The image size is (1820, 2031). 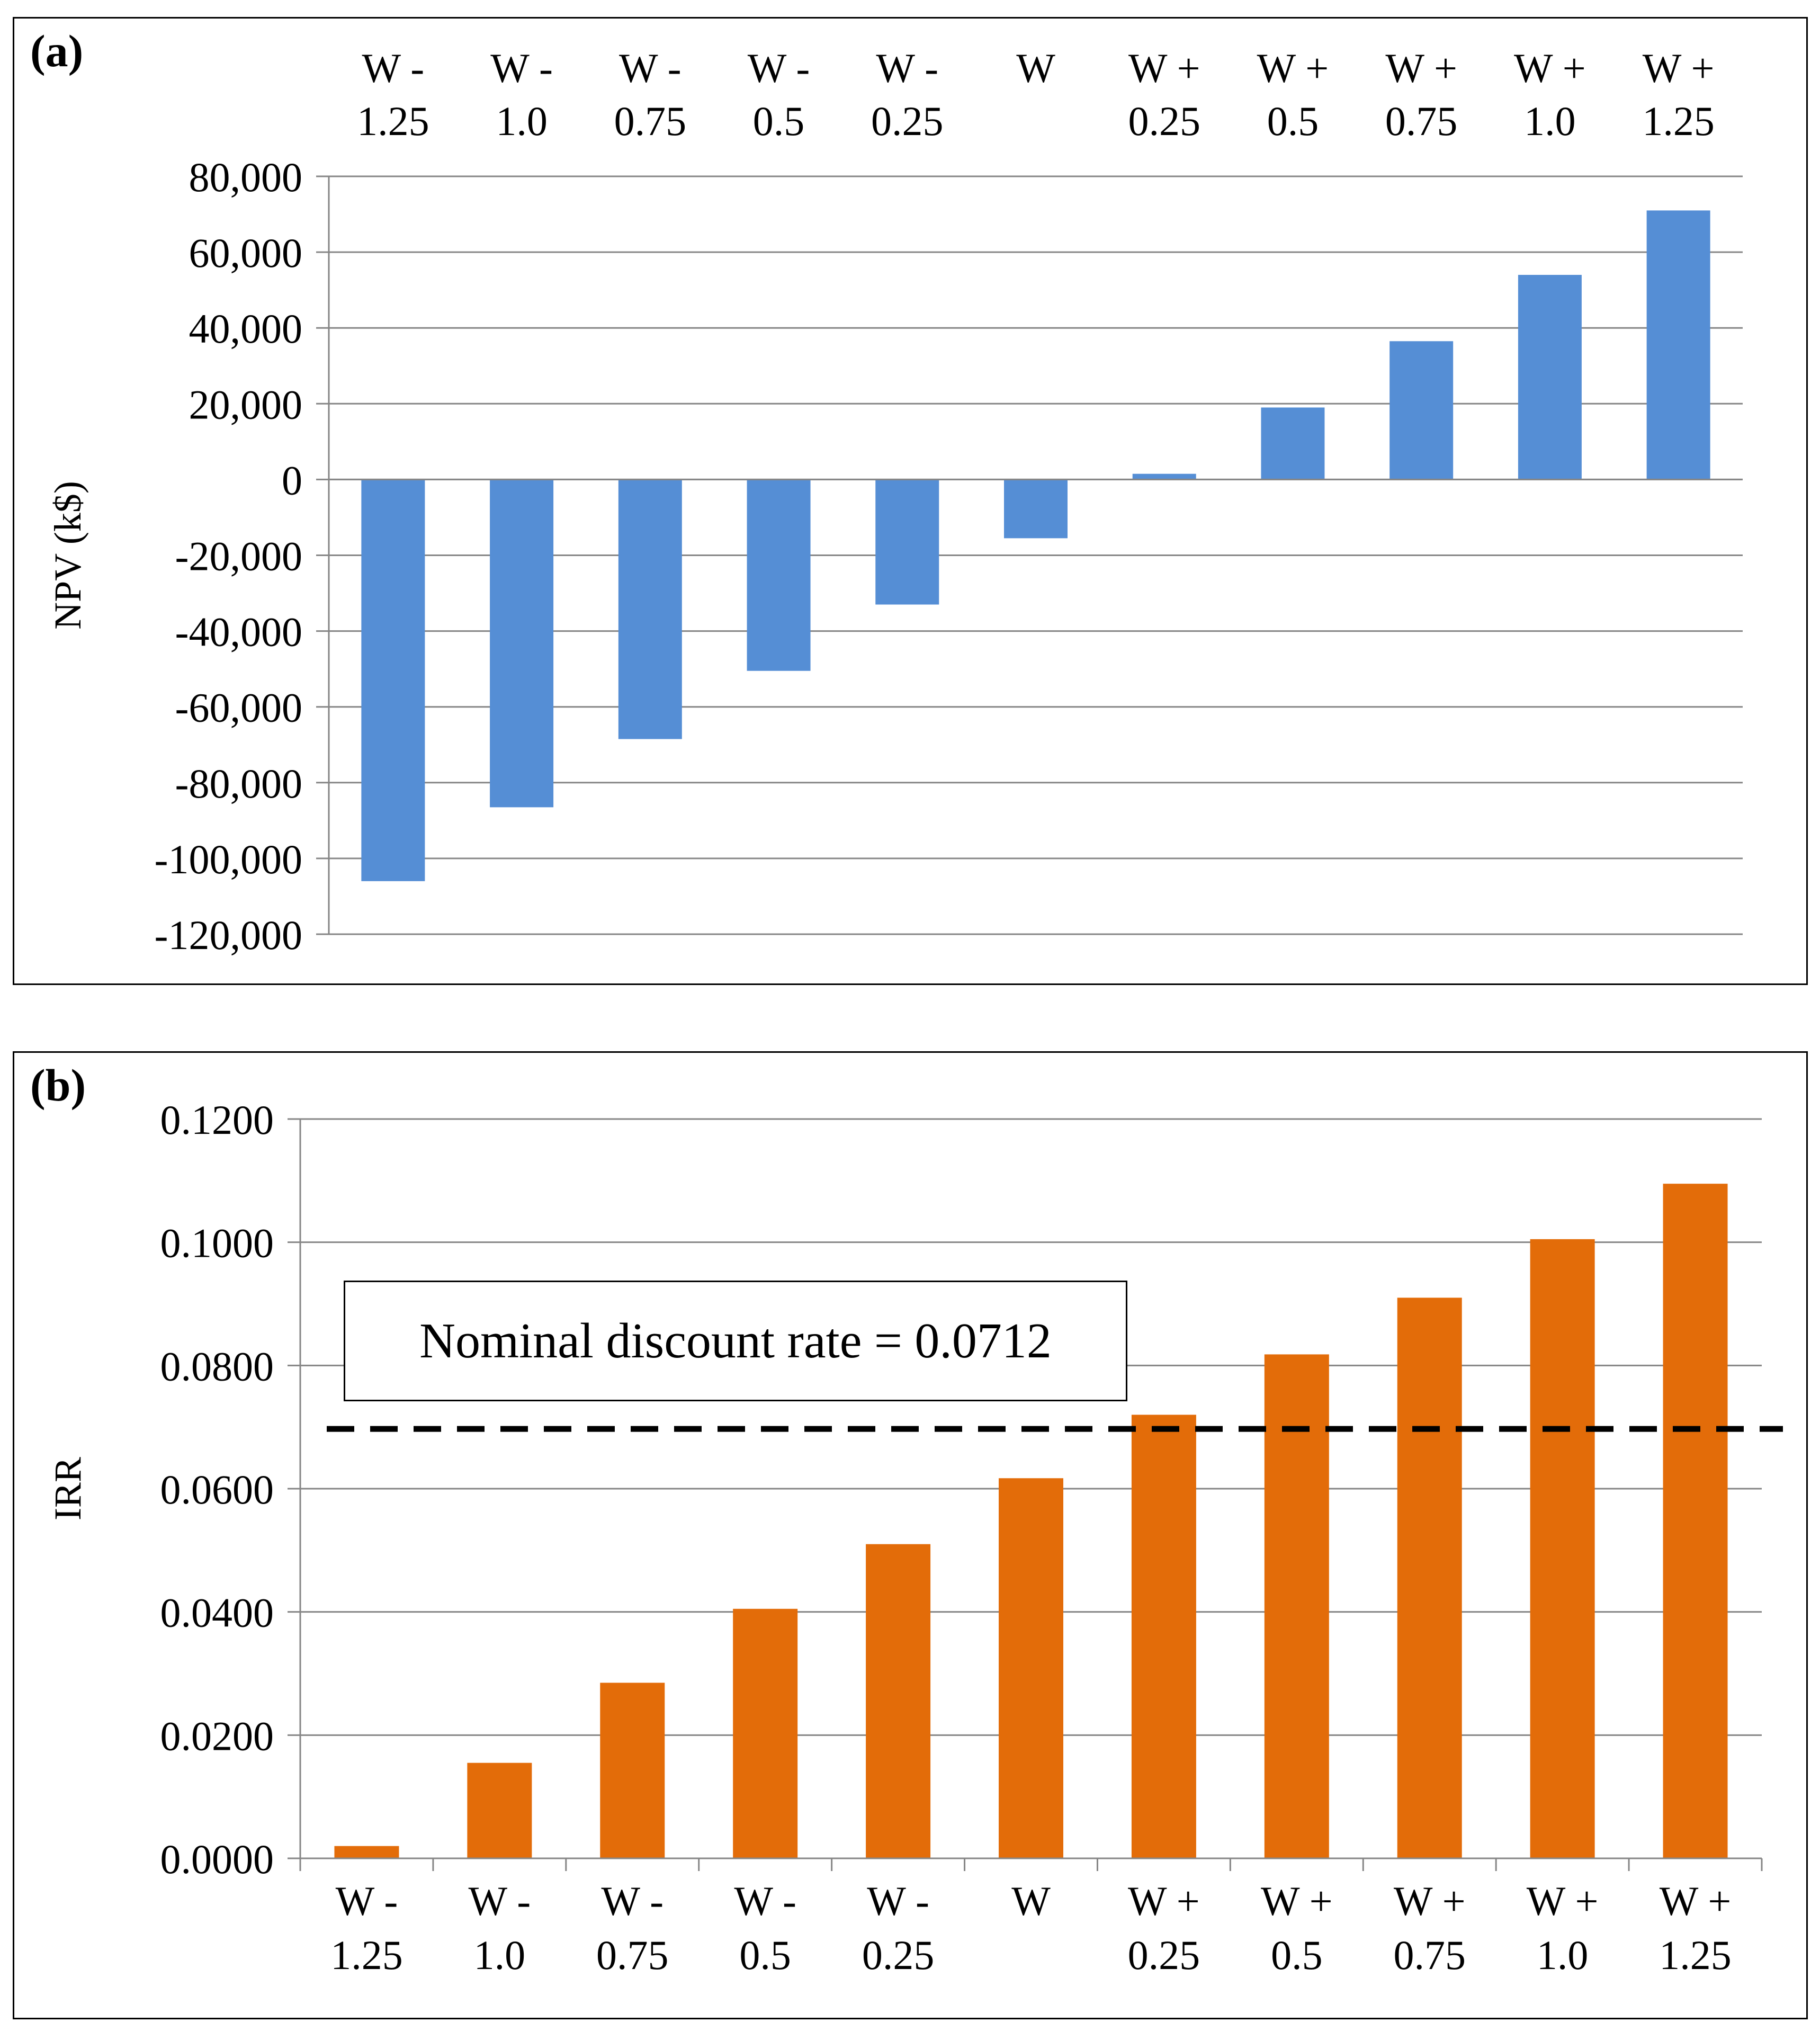 I want to click on y-tick-label: -80,000, so click(x=238, y=783).